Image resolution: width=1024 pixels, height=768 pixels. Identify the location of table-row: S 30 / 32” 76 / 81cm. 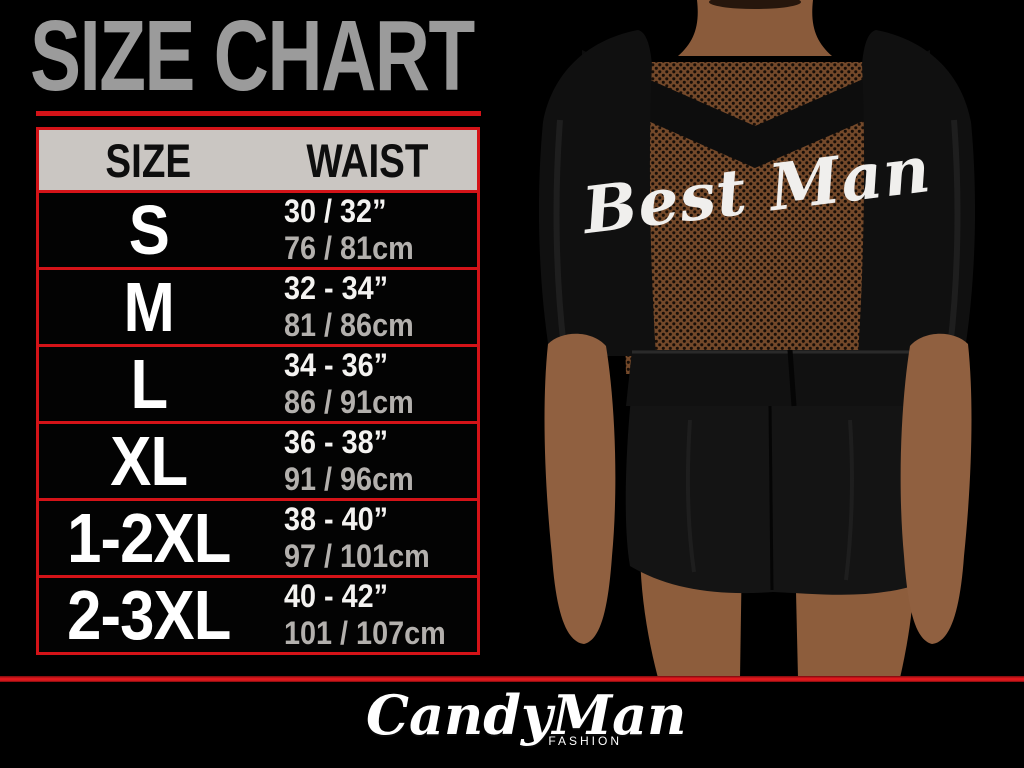
(258, 231).